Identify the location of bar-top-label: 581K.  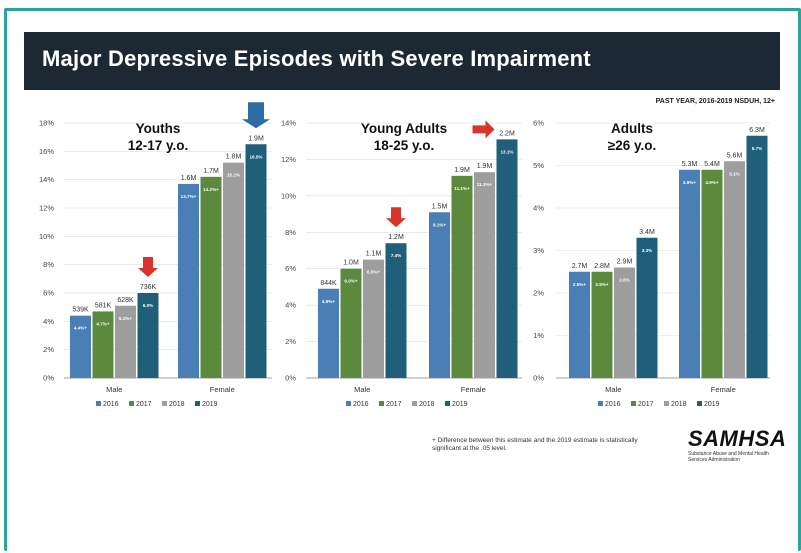
(103, 305).